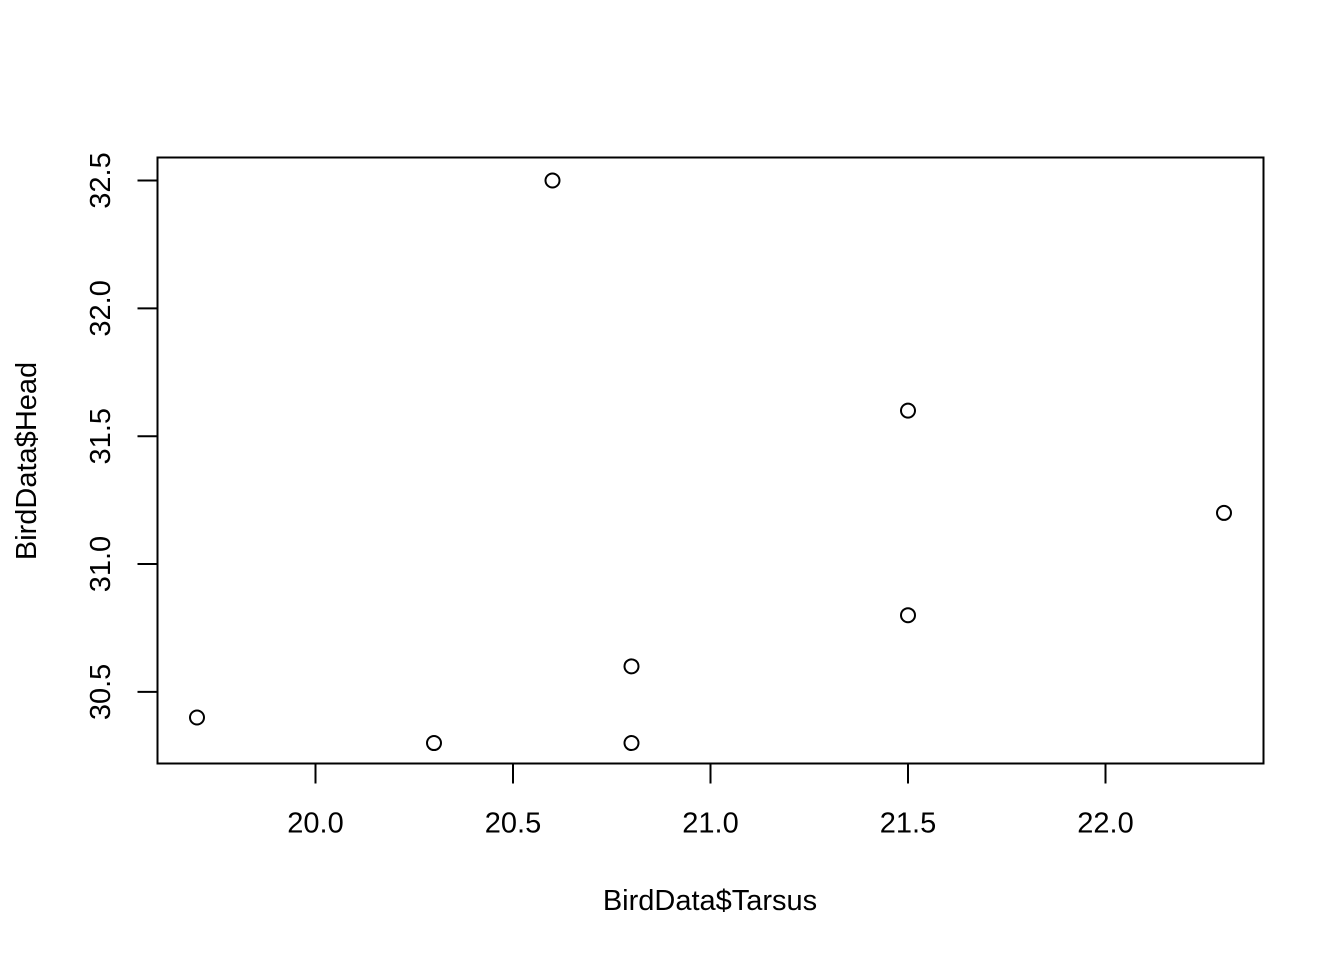 Image resolution: width=1344 pixels, height=960 pixels. What do you see at coordinates (101, 564) in the screenshot?
I see `y-tick-label: 31.0` at bounding box center [101, 564].